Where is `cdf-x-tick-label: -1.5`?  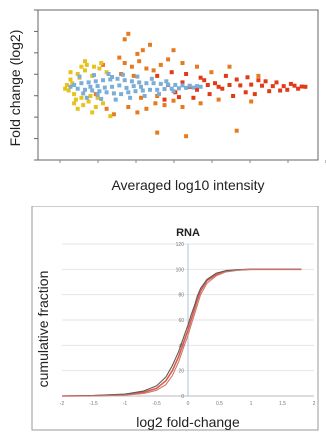
cdf-x-tick-label: -1.5 is located at coordinates (93, 404).